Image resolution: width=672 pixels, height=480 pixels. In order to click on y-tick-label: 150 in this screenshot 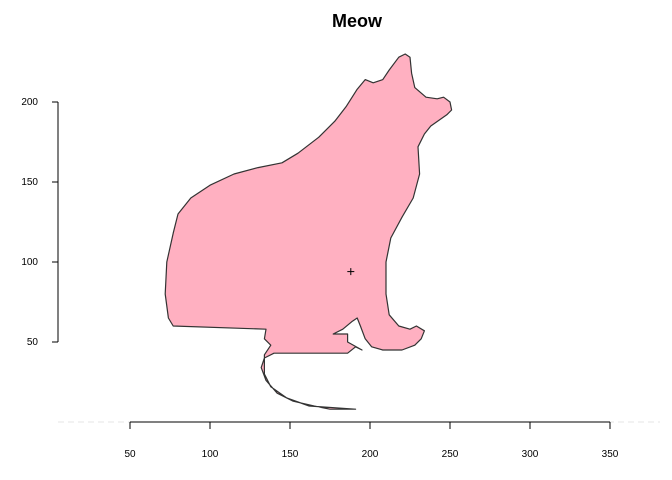, I will do `click(29, 182)`.